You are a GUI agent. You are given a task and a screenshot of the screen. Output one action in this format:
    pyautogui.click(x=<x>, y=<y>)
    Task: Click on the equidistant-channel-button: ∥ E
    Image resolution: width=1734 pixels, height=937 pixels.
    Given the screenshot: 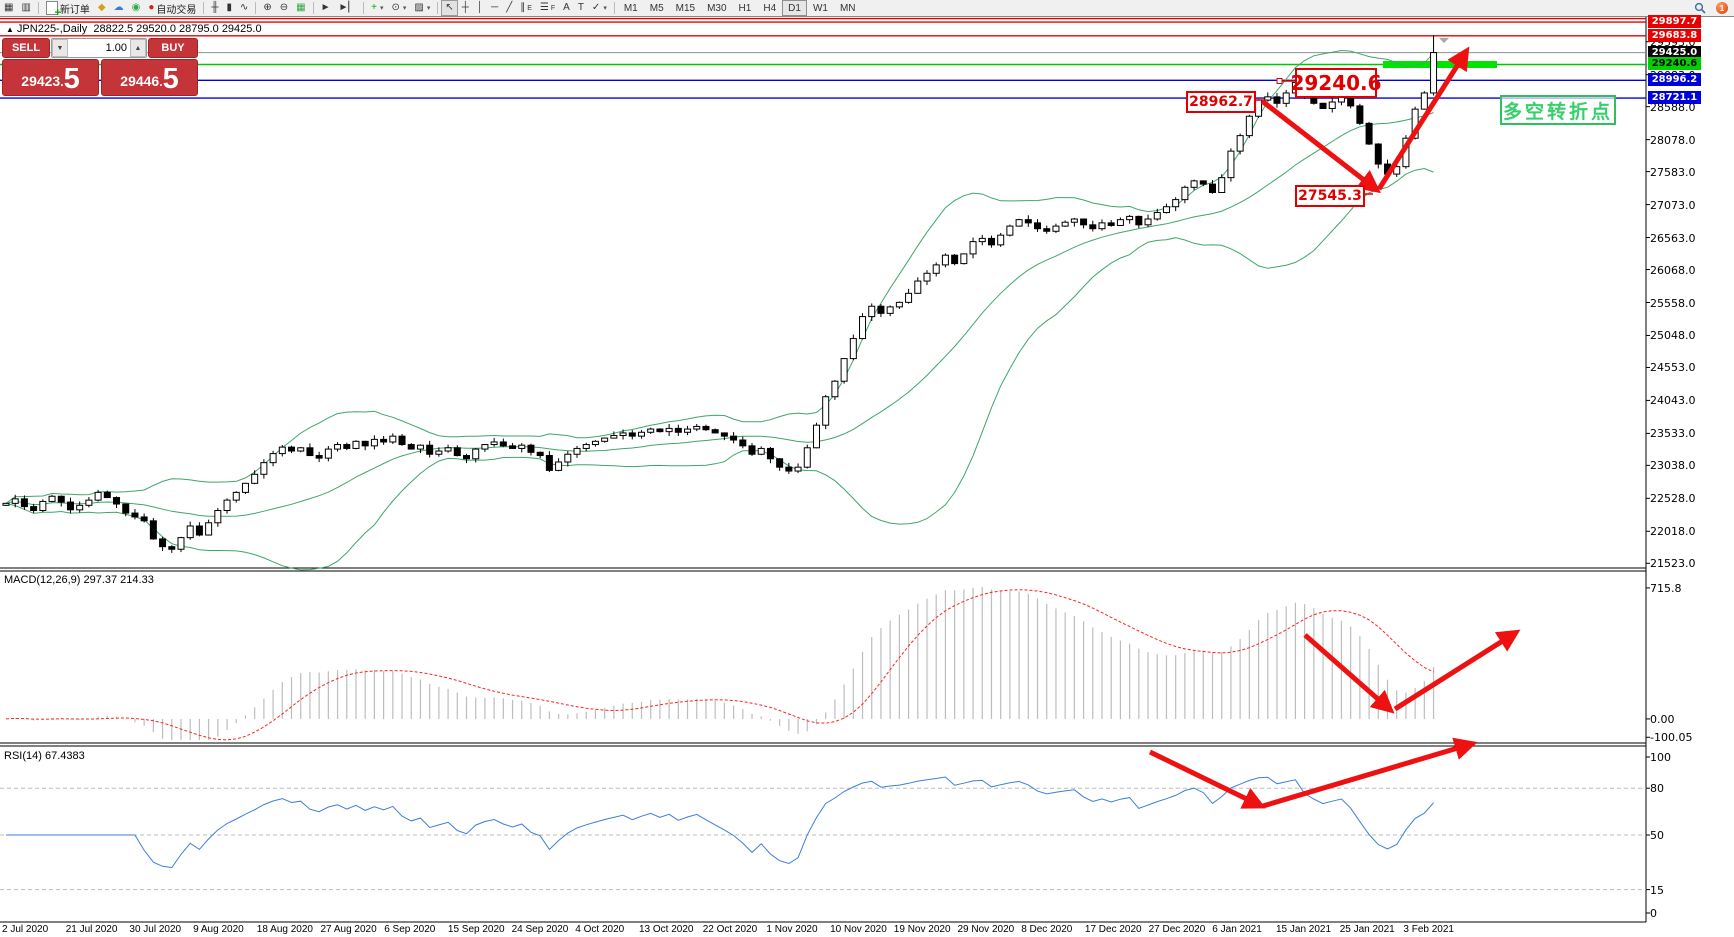 What is the action you would take?
    pyautogui.click(x=526, y=8)
    